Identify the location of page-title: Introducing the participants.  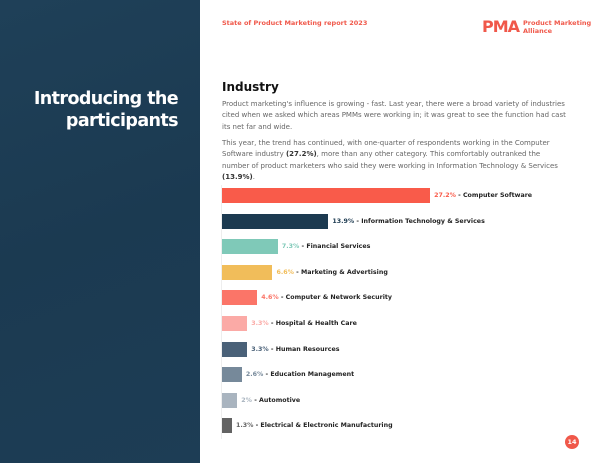
(106, 110).